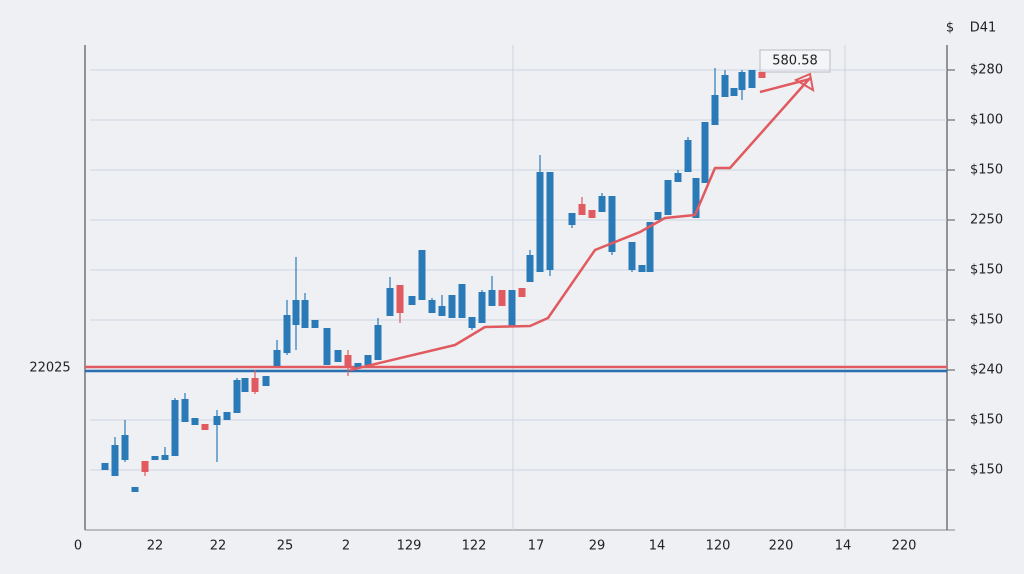  What do you see at coordinates (986, 120) in the screenshot?
I see `y-tick-label: $100` at bounding box center [986, 120].